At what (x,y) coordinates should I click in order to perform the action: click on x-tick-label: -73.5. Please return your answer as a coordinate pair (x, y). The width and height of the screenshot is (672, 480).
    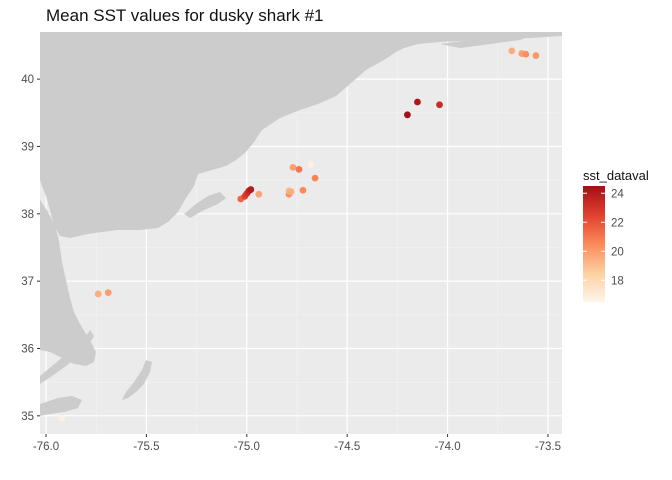
    Looking at the image, I should click on (548, 447).